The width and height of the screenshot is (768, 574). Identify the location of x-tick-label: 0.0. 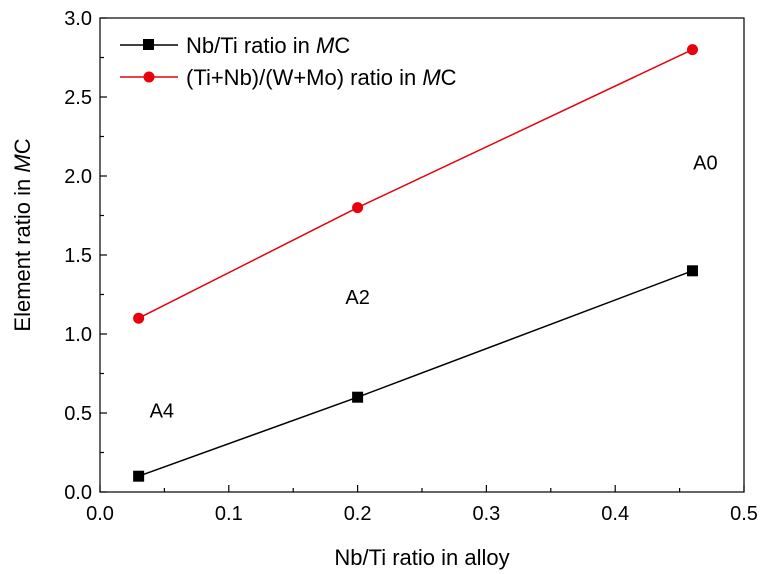
(100, 514).